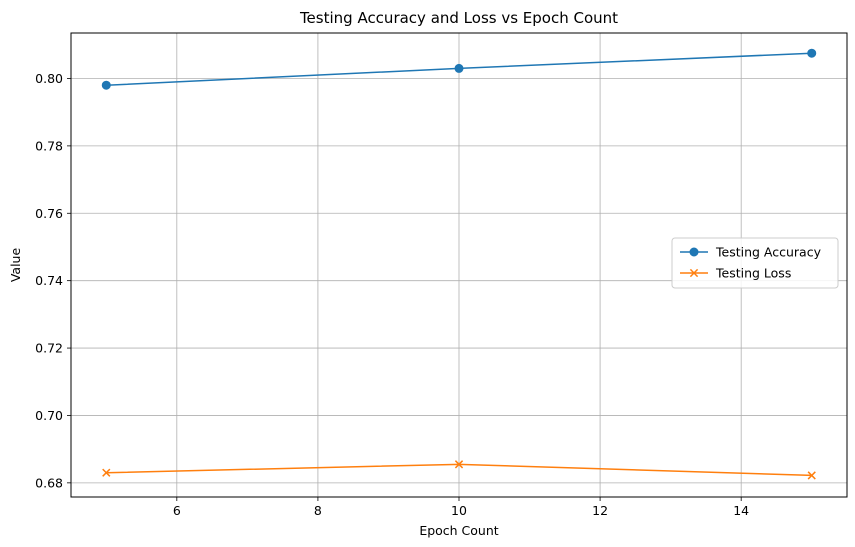 The width and height of the screenshot is (855, 547). Describe the element at coordinates (741, 510) in the screenshot. I see `x-tick-label: 14` at that location.